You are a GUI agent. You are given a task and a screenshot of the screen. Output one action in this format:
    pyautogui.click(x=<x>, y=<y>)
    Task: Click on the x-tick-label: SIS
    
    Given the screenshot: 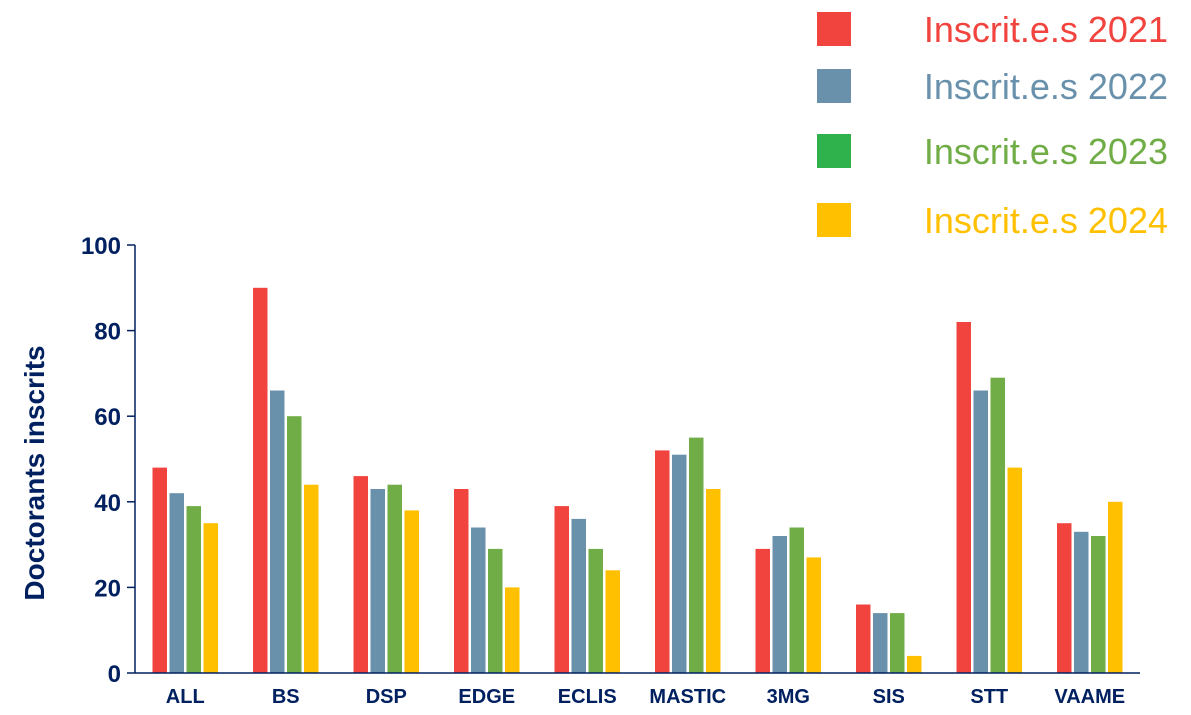 What is the action you would take?
    pyautogui.click(x=889, y=697)
    